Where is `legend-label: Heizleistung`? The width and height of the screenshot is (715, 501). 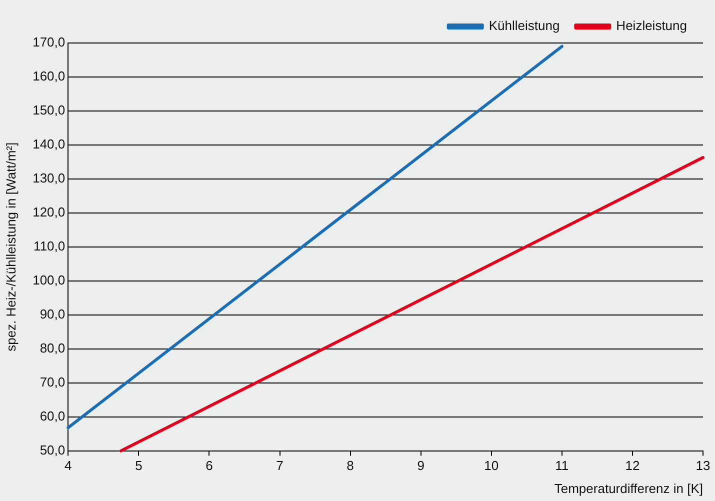
legend-label: Heizleistung is located at coordinates (652, 26).